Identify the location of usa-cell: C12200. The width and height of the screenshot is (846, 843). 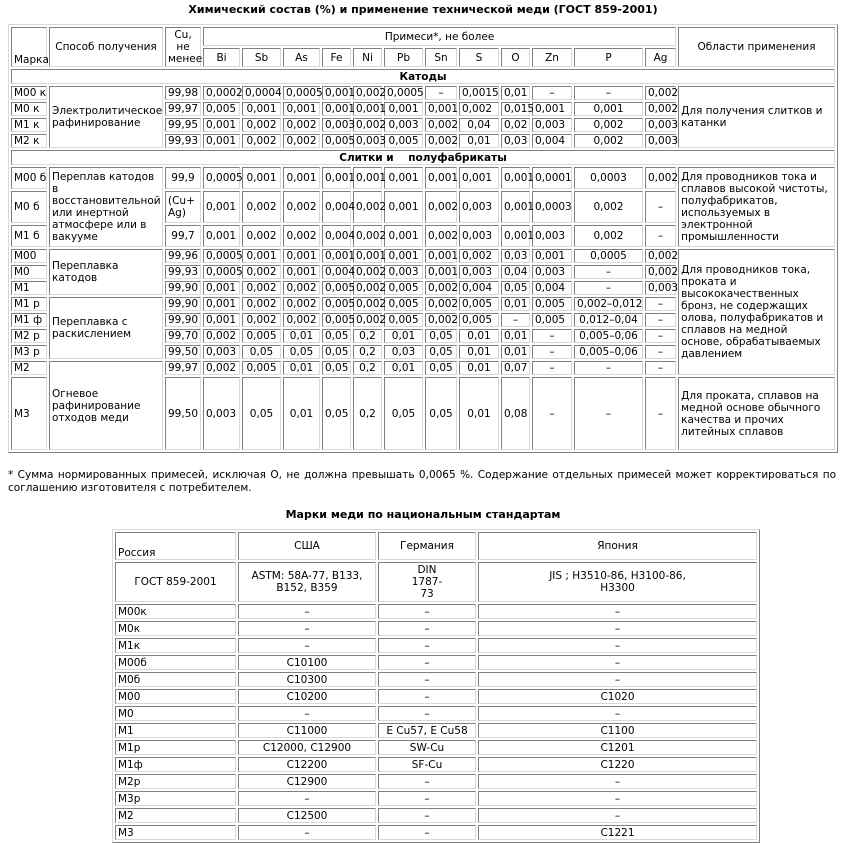
(307, 764).